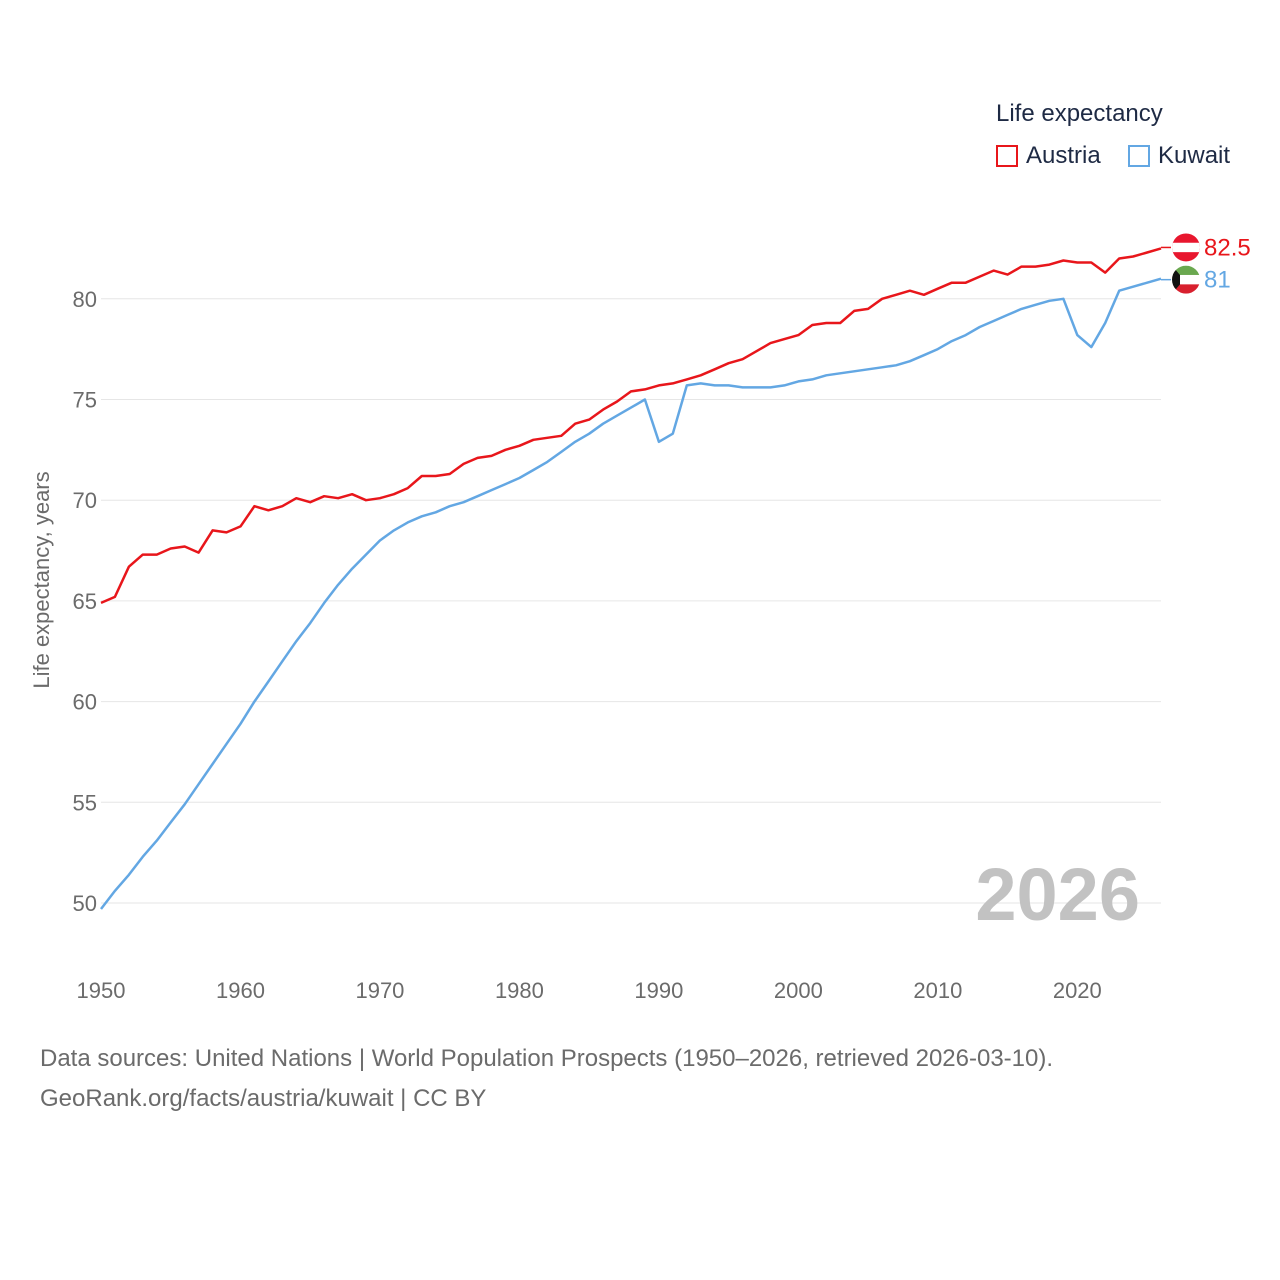 This screenshot has width=1280, height=1280. I want to click on kuwait-flag-icon, so click(1186, 279).